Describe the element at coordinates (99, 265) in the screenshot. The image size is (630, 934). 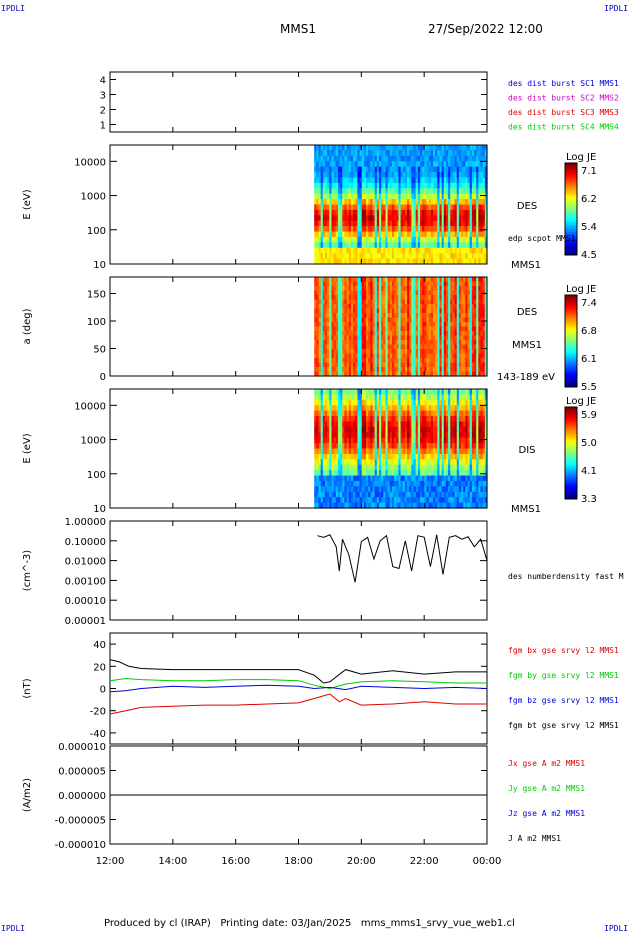
I see `y-tick-label: 10` at that location.